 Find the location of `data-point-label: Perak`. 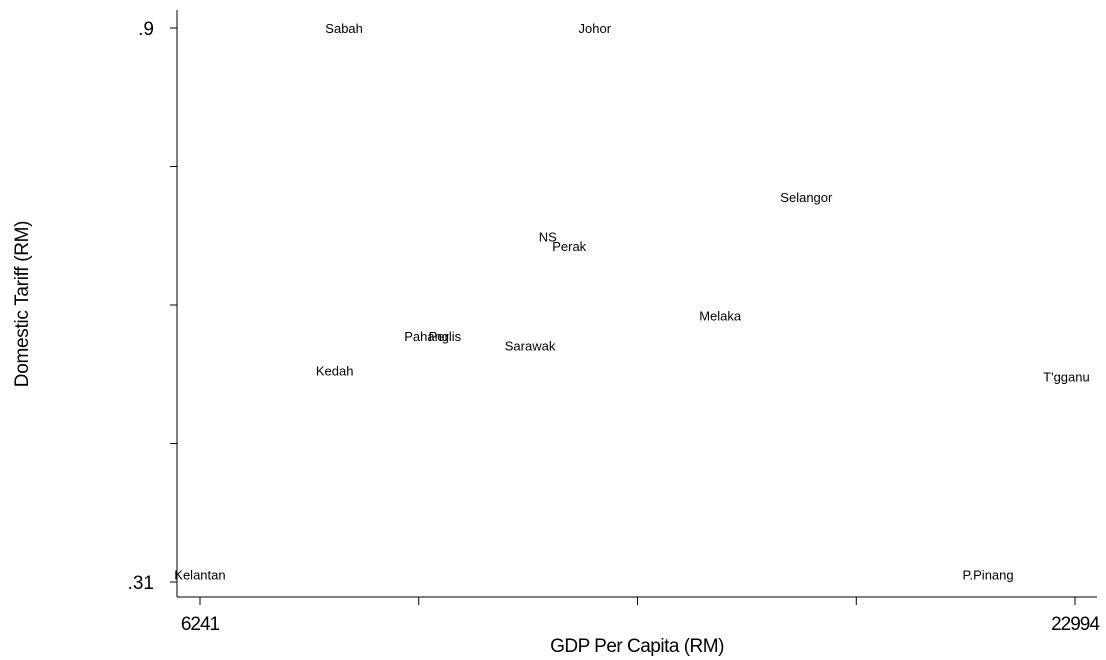

data-point-label: Perak is located at coordinates (569, 246).